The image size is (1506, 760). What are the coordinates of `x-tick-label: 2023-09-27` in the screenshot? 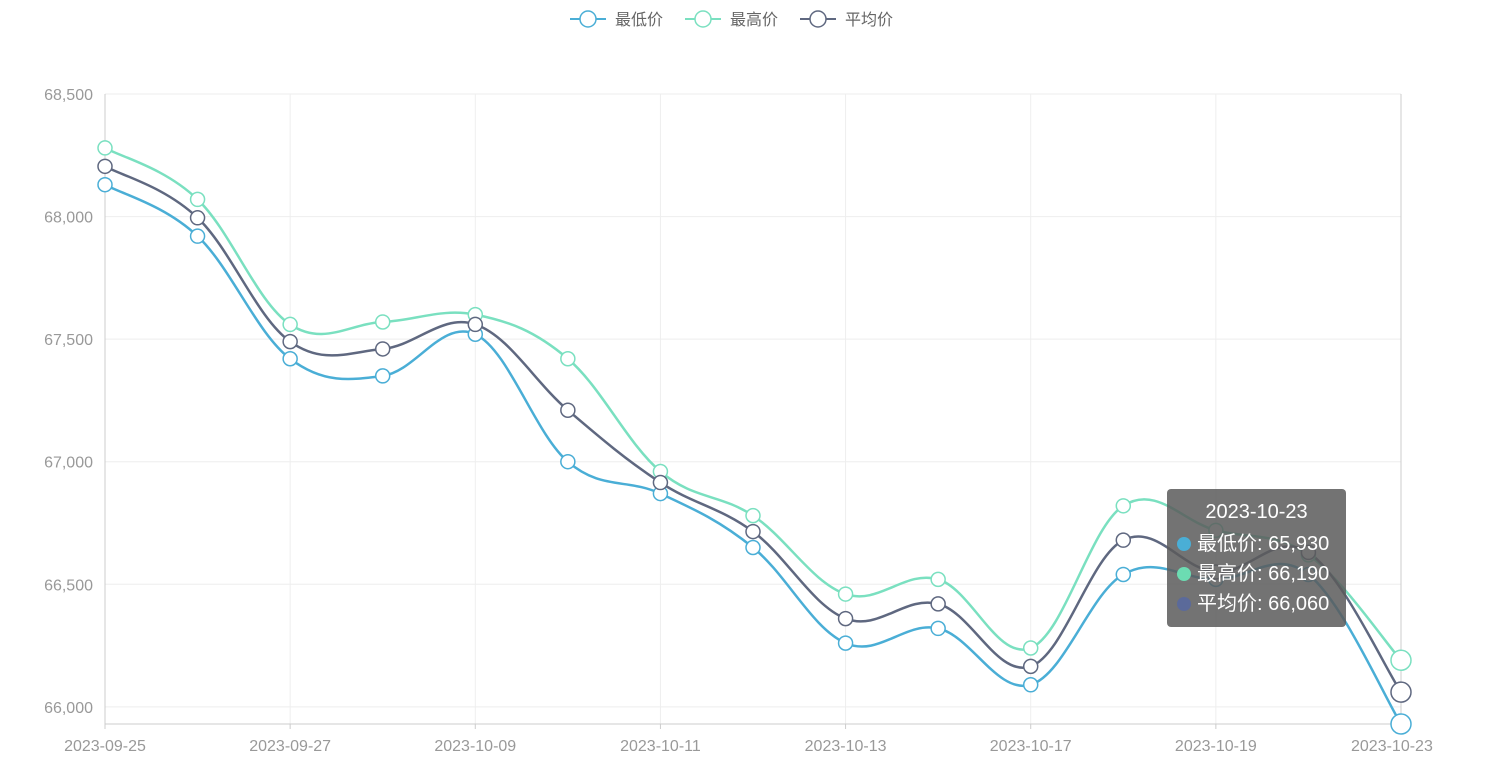 It's located at (290, 746).